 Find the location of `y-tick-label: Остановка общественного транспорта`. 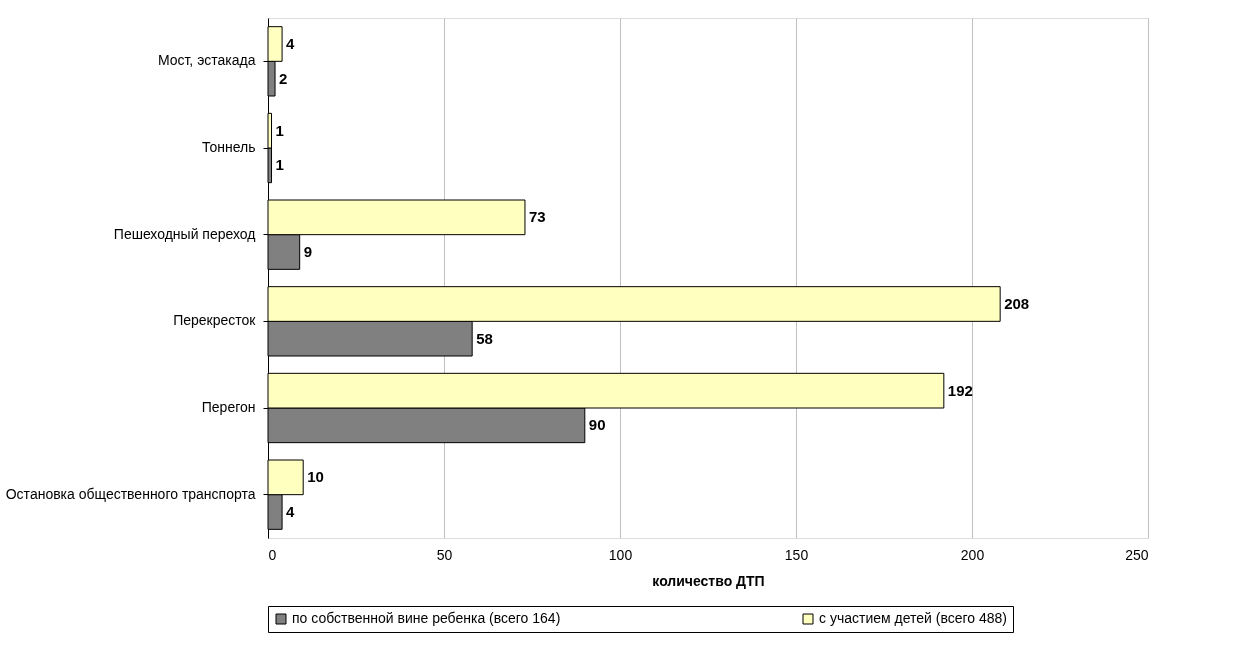

y-tick-label: Остановка общественного транспорта is located at coordinates (130, 493).